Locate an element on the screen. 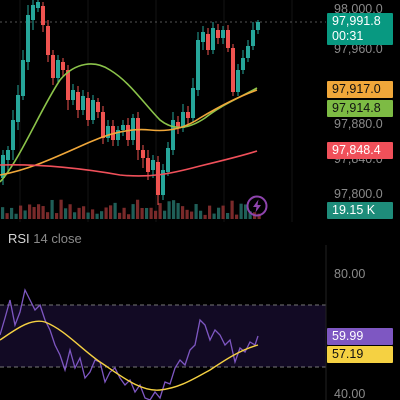  ma-red-label: 97,848.4 is located at coordinates (360, 150).